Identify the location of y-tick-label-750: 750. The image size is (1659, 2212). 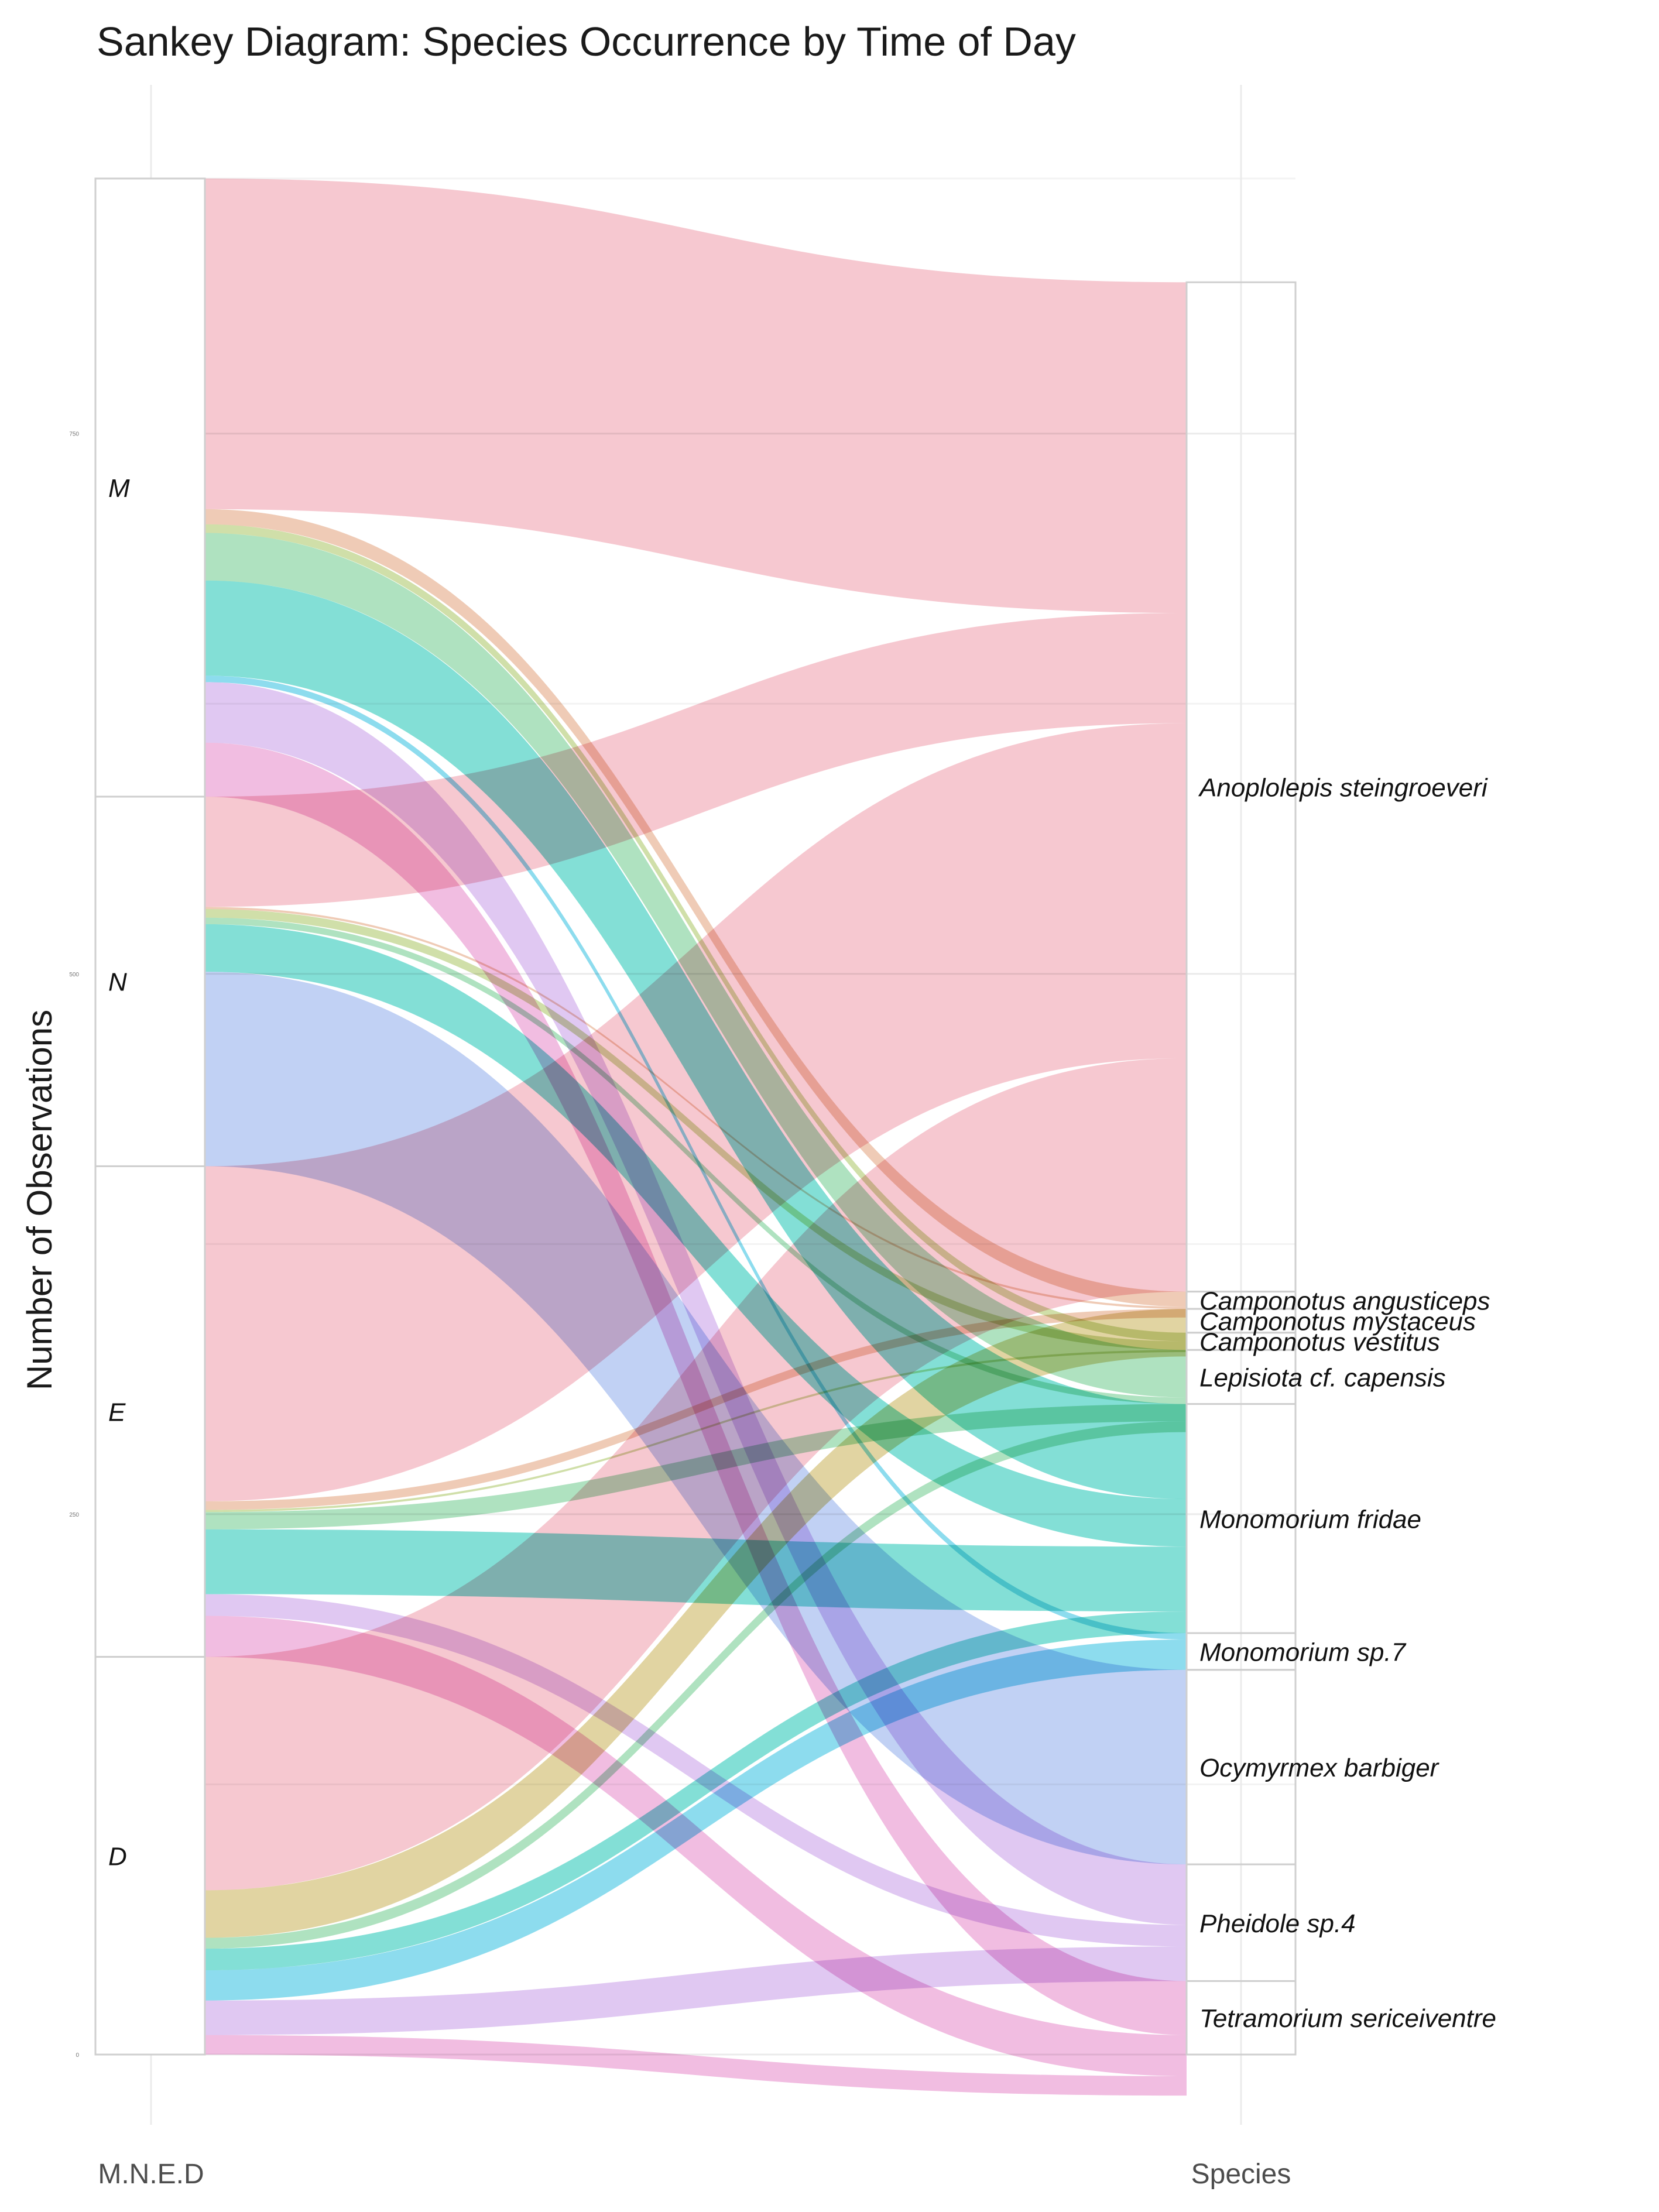
(74, 434).